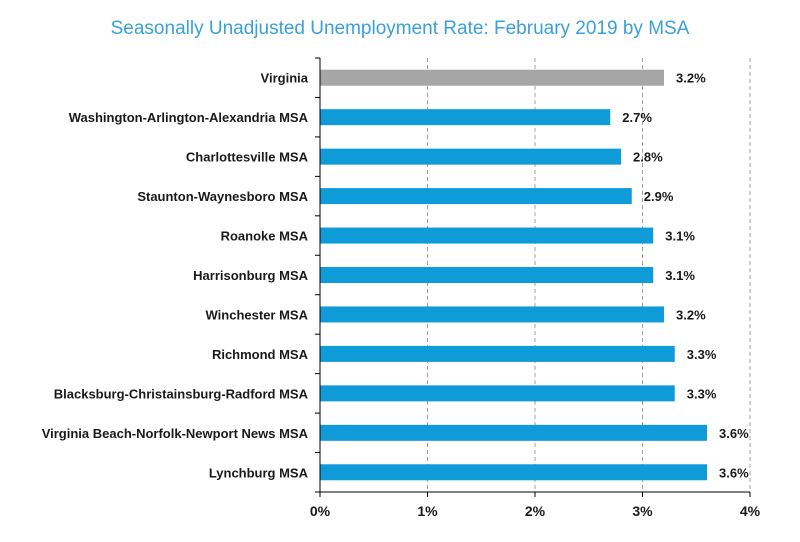 This screenshot has width=800, height=542. Describe the element at coordinates (750, 511) in the screenshot. I see `x-tick-label: 4%` at that location.